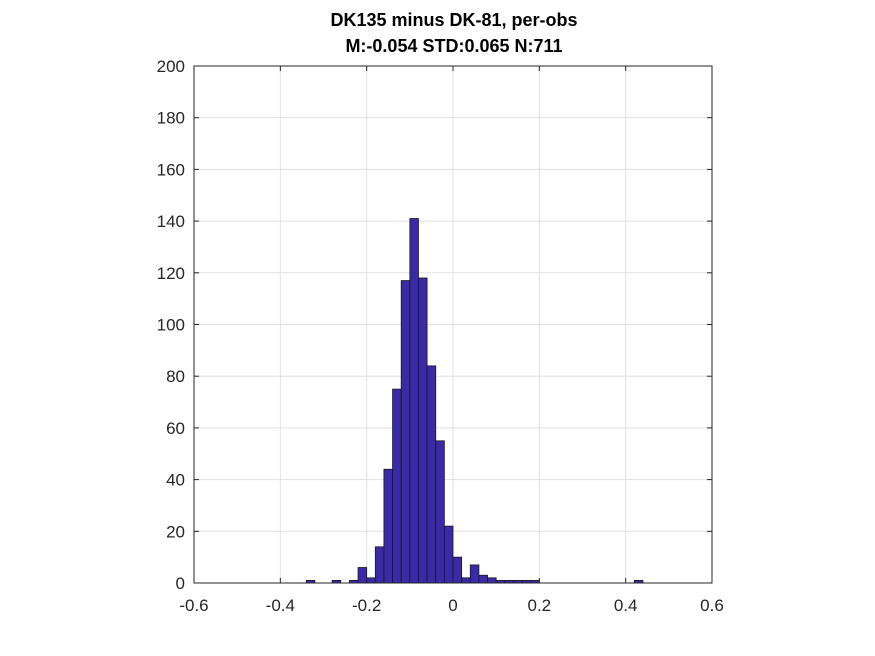 The height and width of the screenshot is (656, 875). What do you see at coordinates (453, 46) in the screenshot?
I see `chart-subtitle: M:-0.054 STD:0.065 N:711` at bounding box center [453, 46].